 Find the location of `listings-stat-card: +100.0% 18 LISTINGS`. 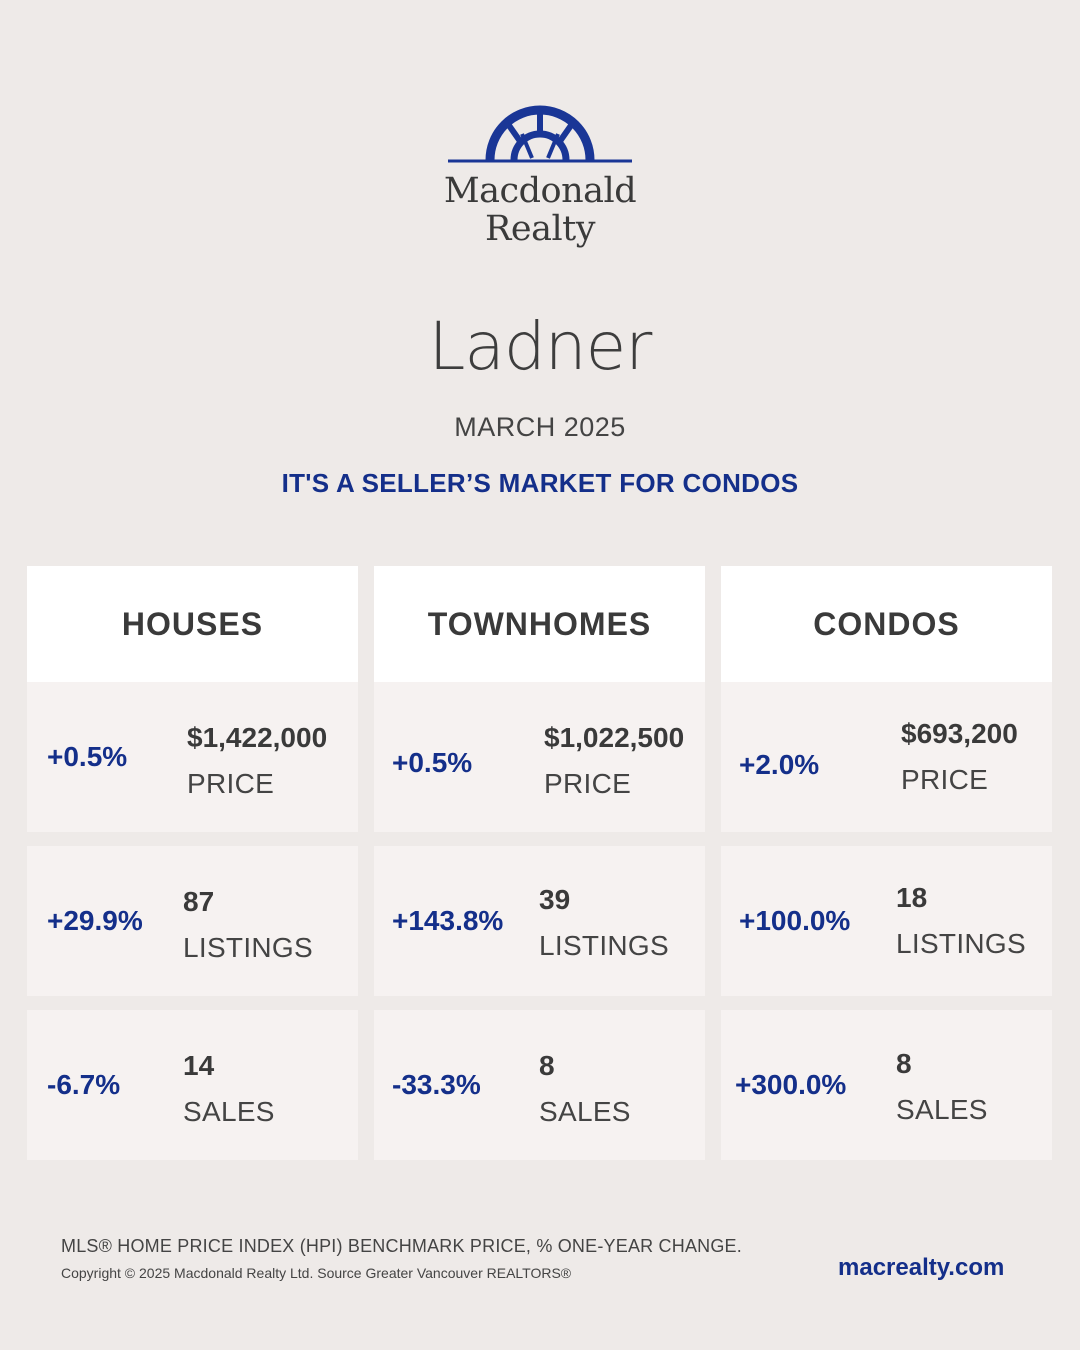

listings-stat-card: +100.0% 18 LISTINGS is located at coordinates (886, 921).